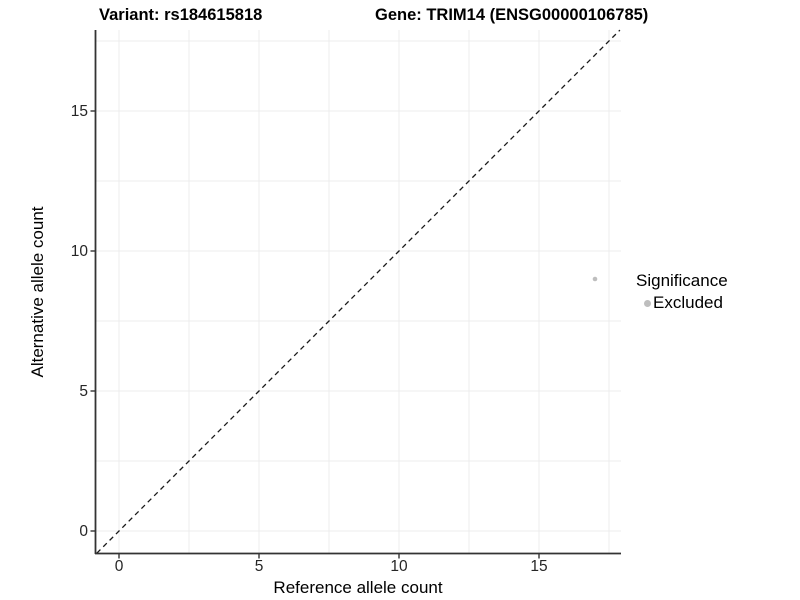 The image size is (800, 600). What do you see at coordinates (682, 292) in the screenshot?
I see `legend: Significance Excluded` at bounding box center [682, 292].